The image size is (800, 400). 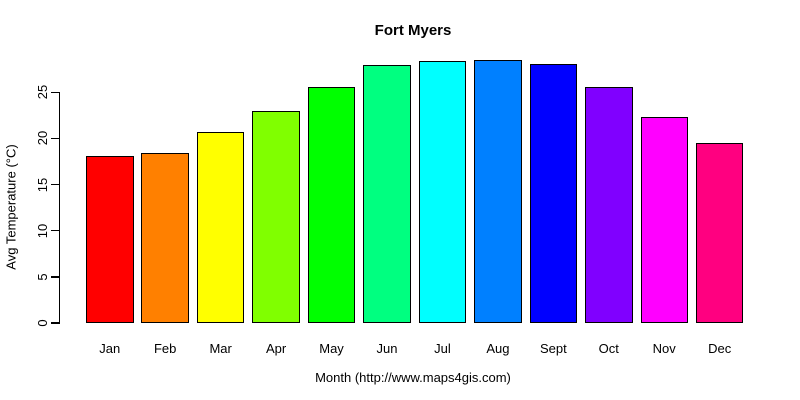 I want to click on bar-dec, so click(x=719, y=233).